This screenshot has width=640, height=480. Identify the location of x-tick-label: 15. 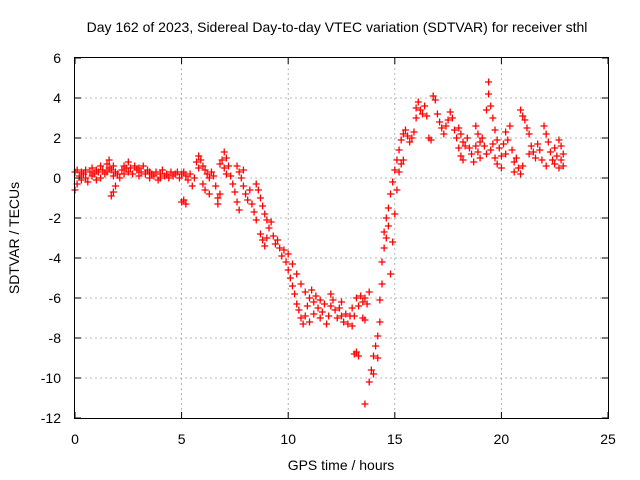
(395, 439).